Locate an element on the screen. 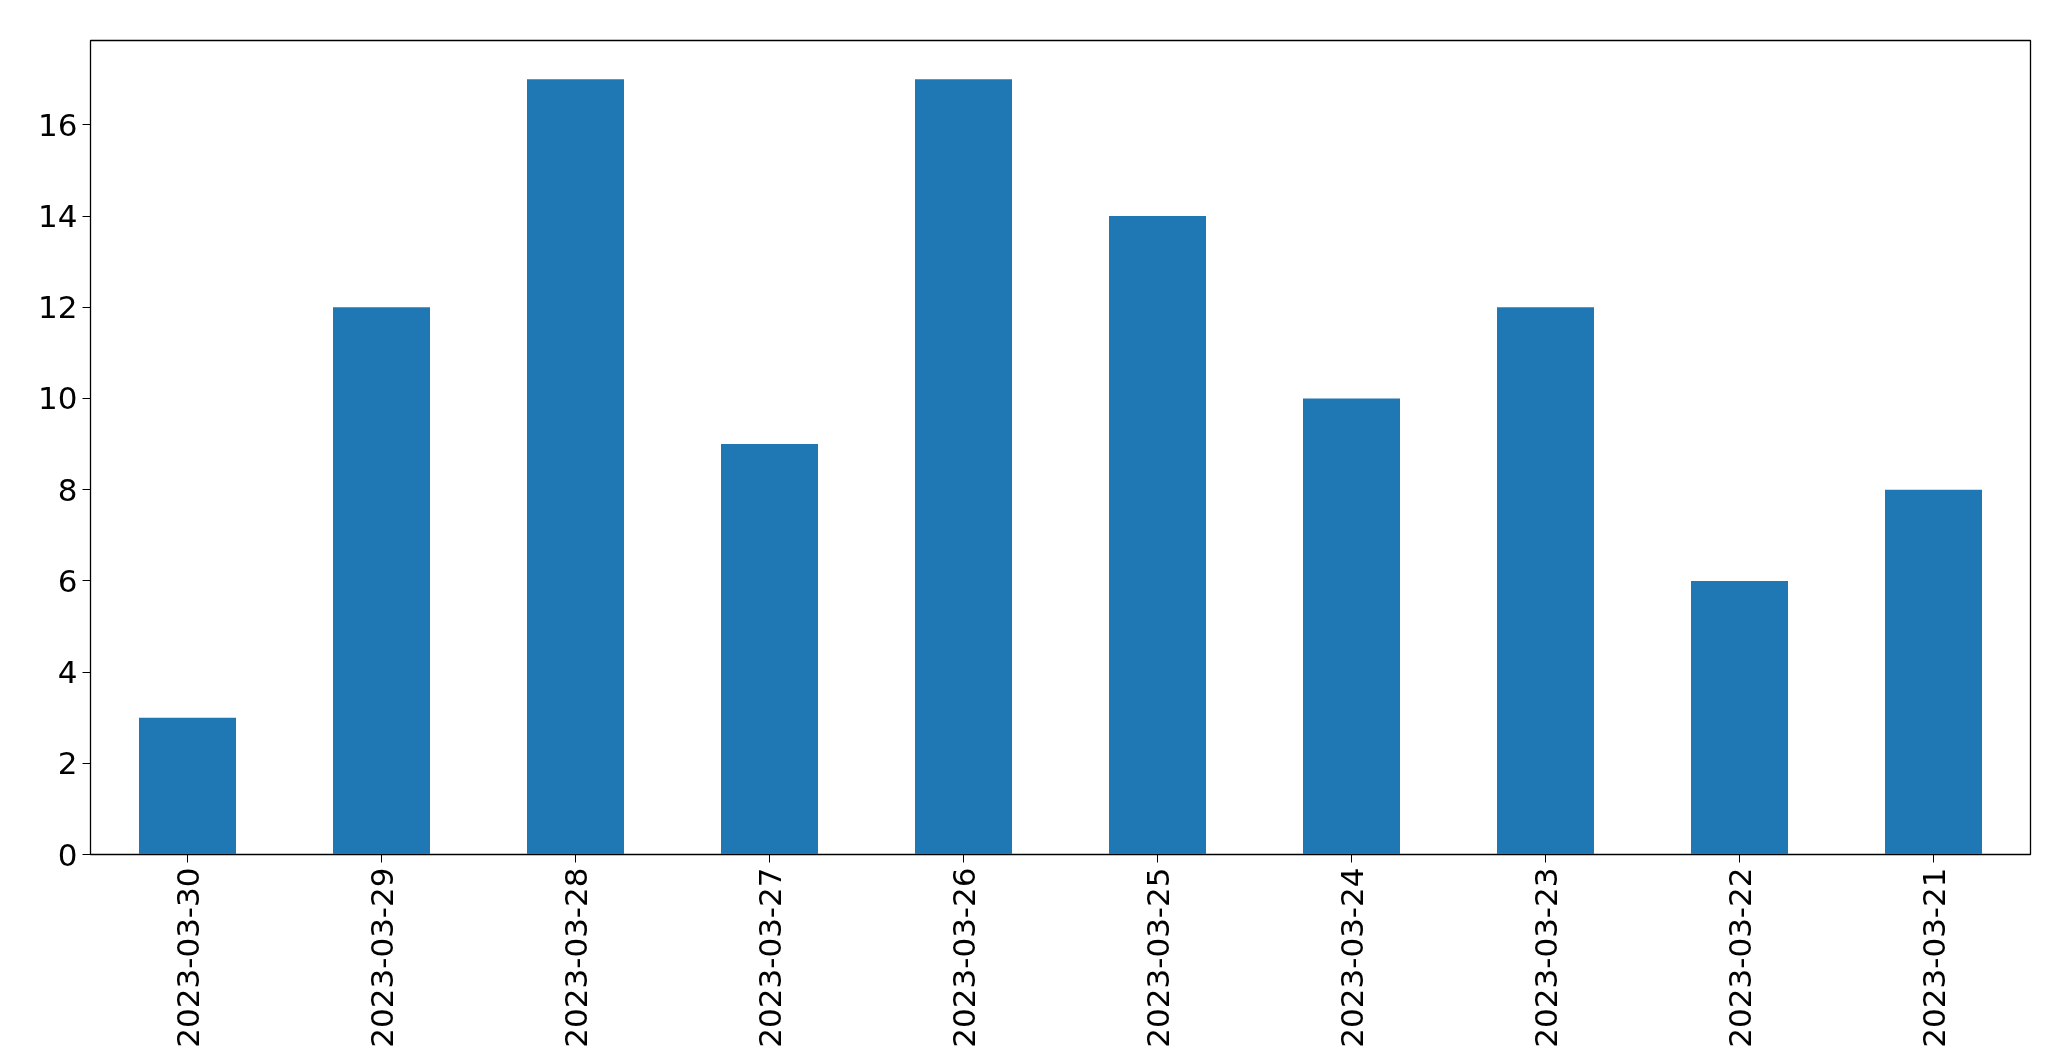 This screenshot has height=1061, width=2071. y-tick-label: 14 is located at coordinates (58, 216).